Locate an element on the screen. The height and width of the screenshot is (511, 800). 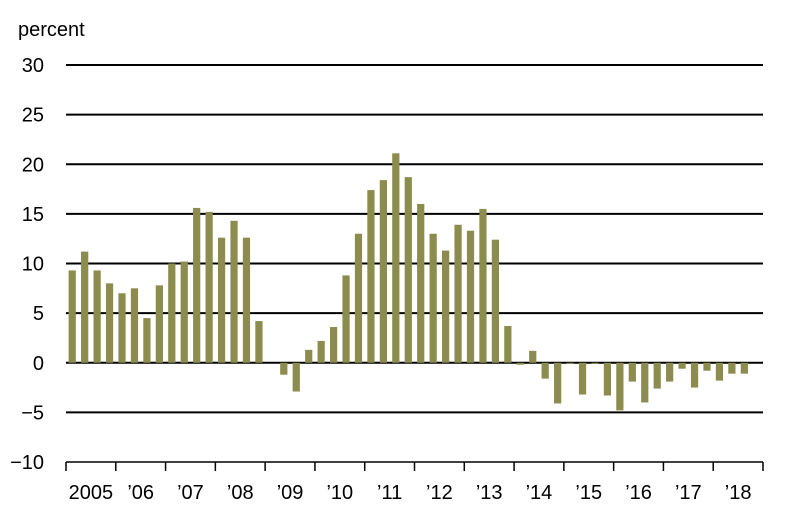
x-tick-label: ’17 is located at coordinates (688, 493).